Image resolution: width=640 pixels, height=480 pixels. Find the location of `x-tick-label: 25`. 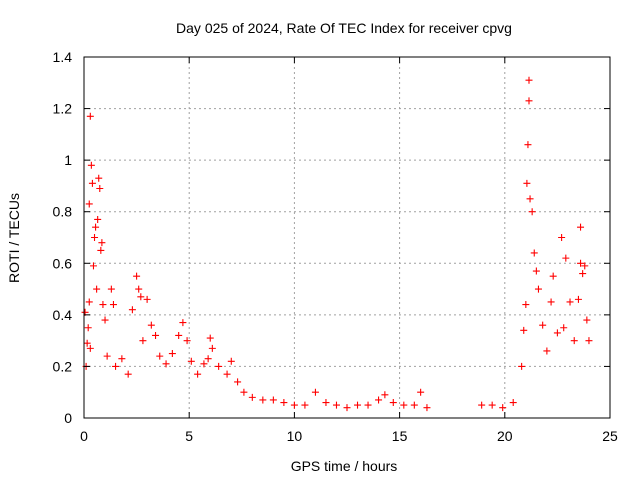

x-tick-label: 25 is located at coordinates (610, 436).